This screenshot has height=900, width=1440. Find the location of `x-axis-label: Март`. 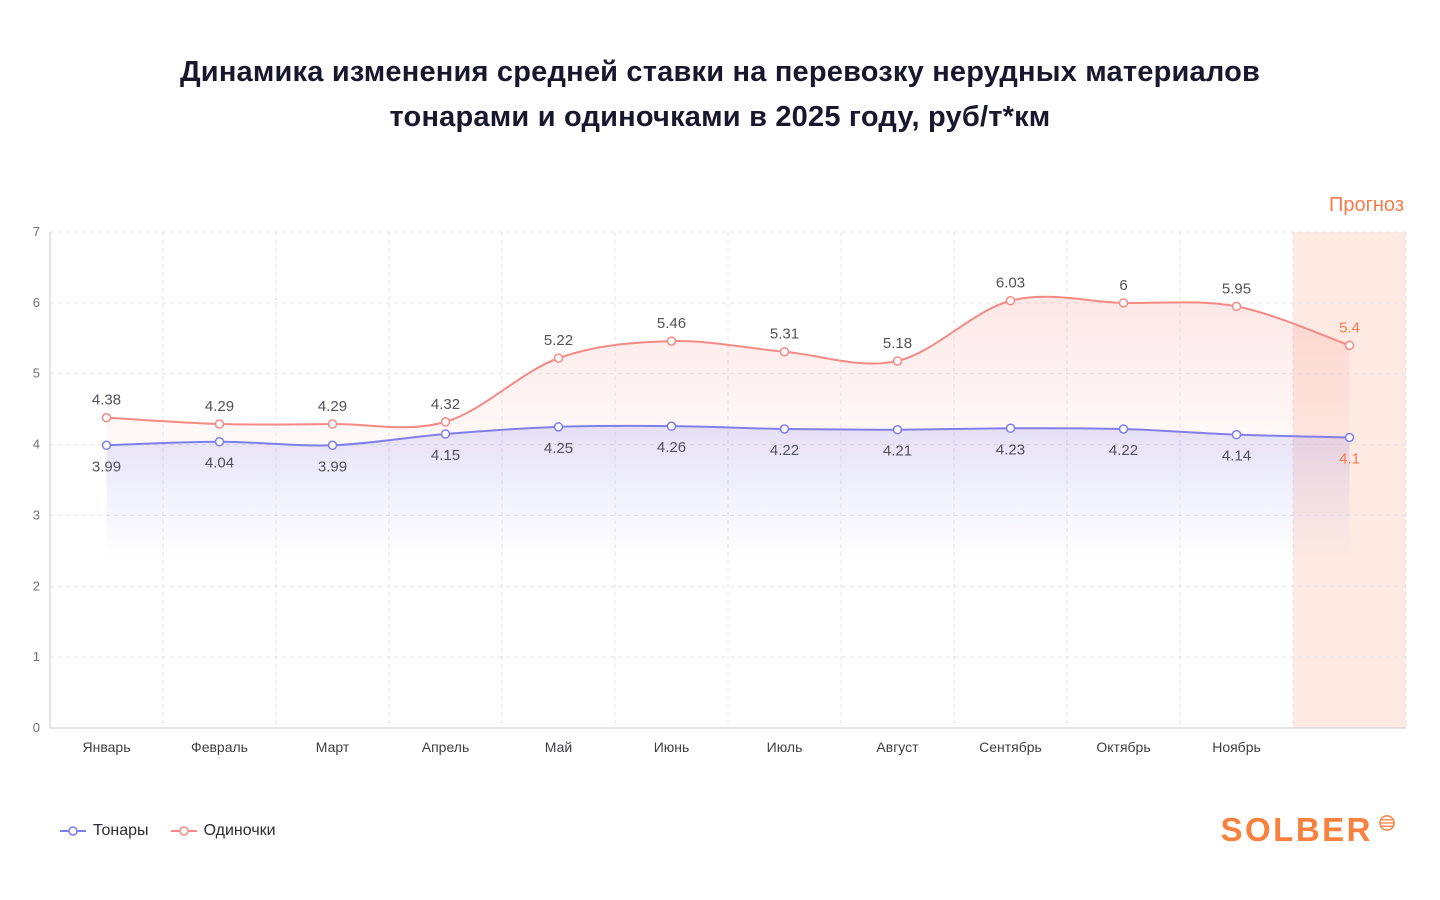

x-axis-label: Март is located at coordinates (333, 747).